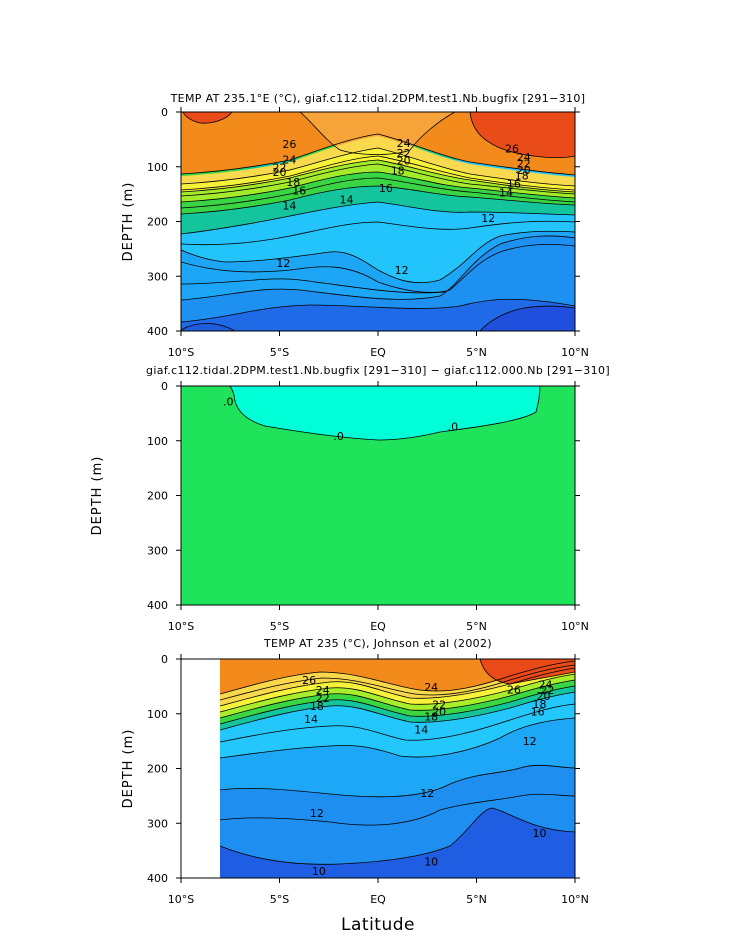 The height and width of the screenshot is (945, 733). Describe the element at coordinates (397, 762) in the screenshot. I see `panel-bottom-contours` at that location.